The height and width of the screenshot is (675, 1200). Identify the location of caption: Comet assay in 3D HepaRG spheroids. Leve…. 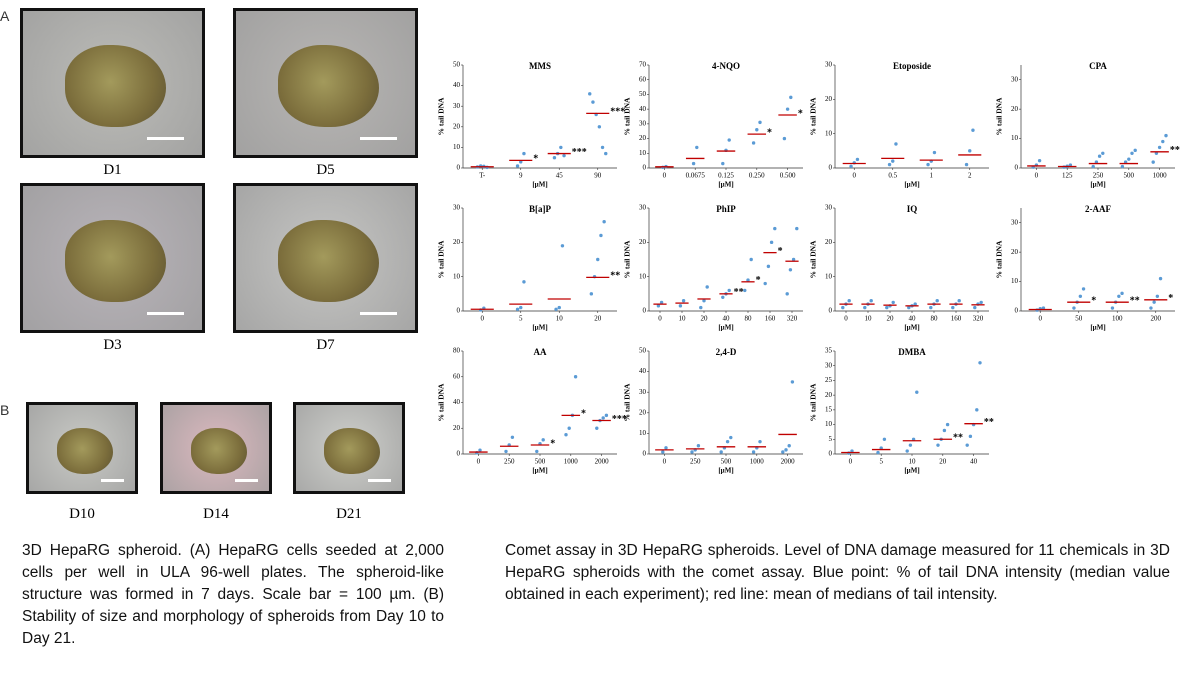
(837, 572).